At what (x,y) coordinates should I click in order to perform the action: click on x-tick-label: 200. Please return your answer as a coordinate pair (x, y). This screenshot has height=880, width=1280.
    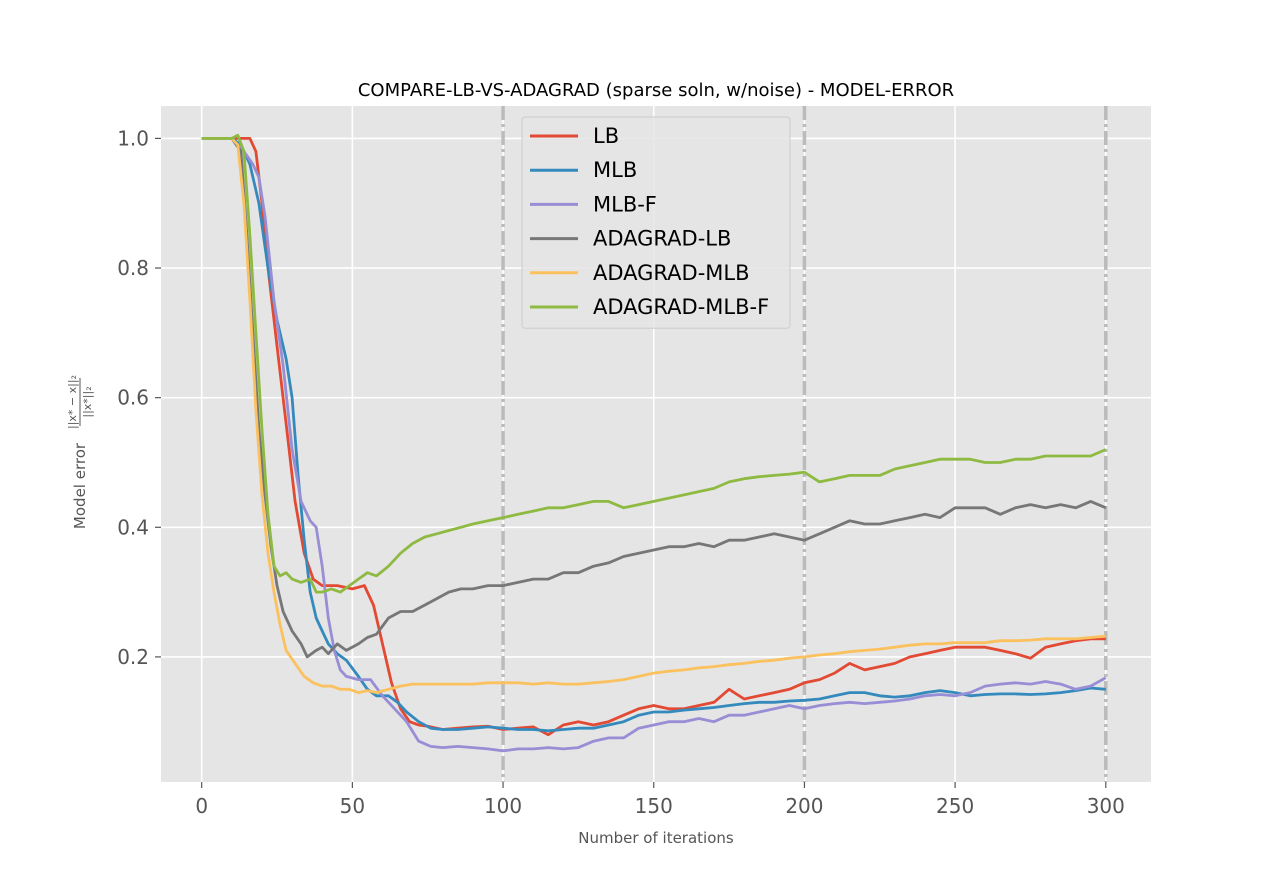
    Looking at the image, I should click on (804, 806).